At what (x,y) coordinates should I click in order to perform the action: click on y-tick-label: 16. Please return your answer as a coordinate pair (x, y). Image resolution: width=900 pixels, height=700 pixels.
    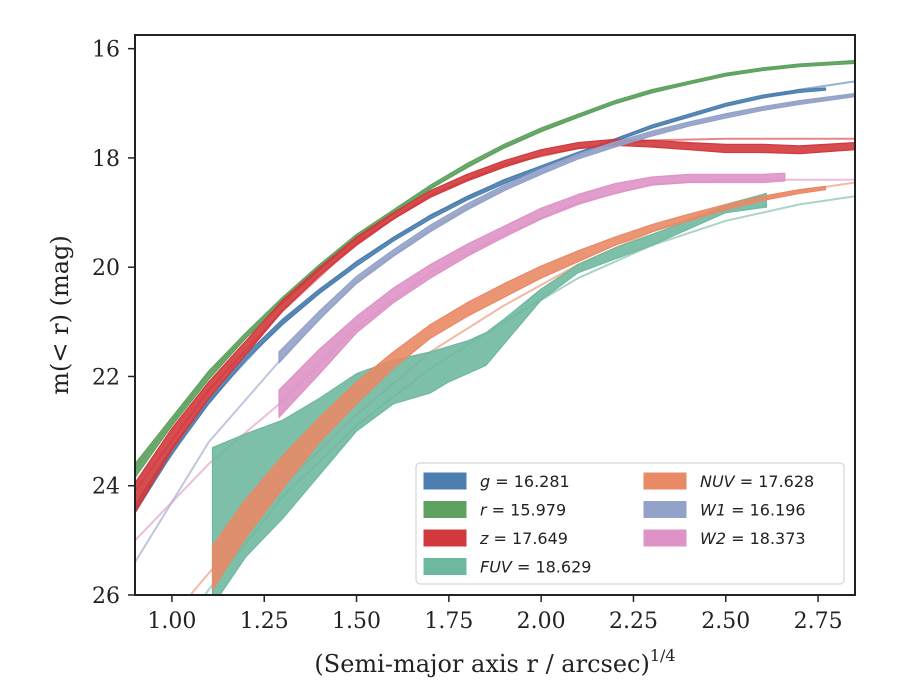
    Looking at the image, I should click on (106, 50).